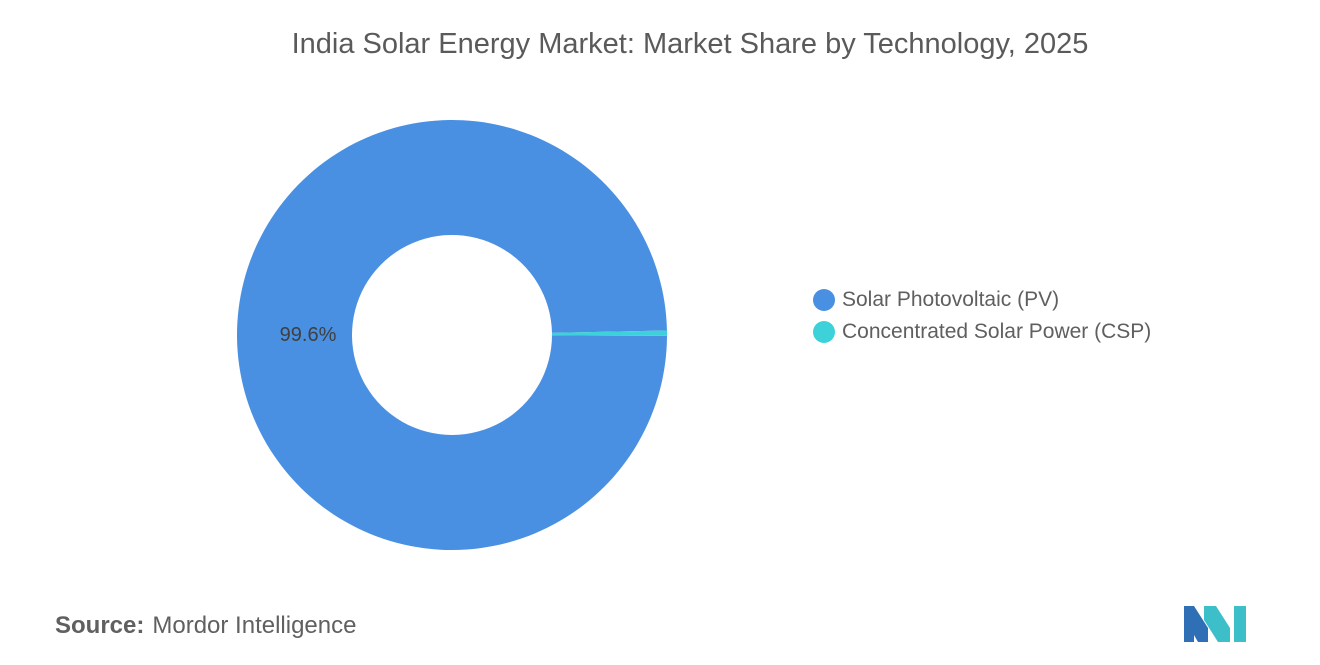 The image size is (1320, 665). I want to click on legend-swatch-csp, so click(824, 332).